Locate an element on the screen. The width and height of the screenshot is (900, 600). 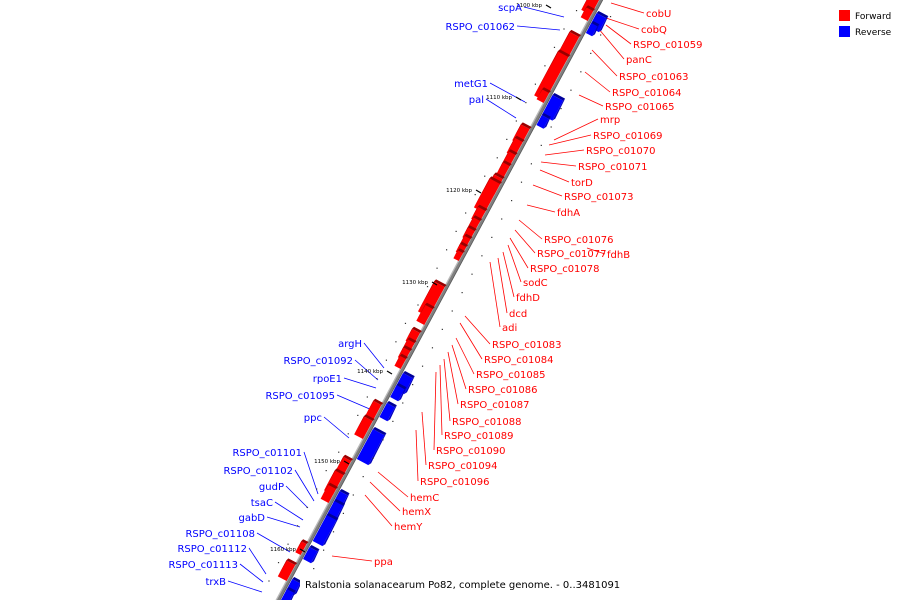
reverse-leader-pal is located at coordinates (501, 108).